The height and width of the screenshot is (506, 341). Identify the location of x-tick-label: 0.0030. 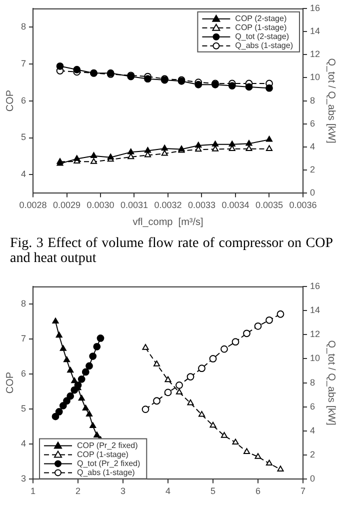
(100, 205).